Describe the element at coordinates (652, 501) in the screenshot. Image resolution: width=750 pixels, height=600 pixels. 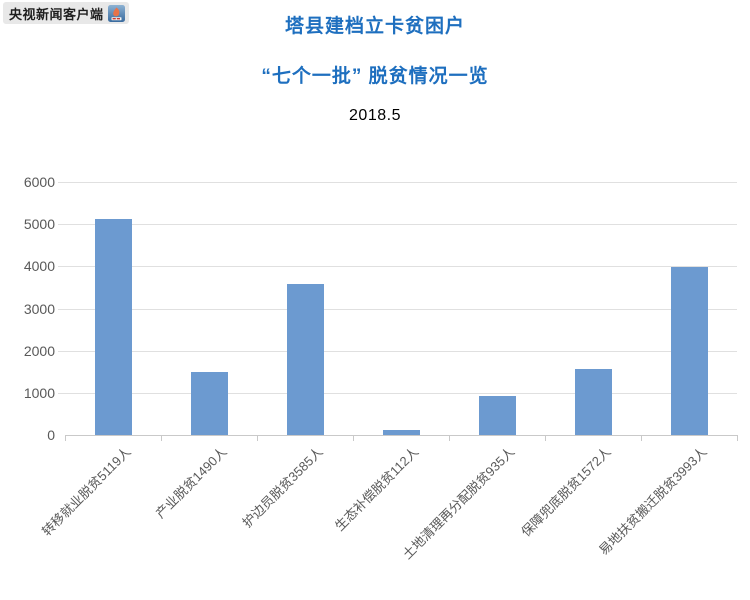
I see `x-axis-label: 易地扶贫搬迁脱贫3993人` at that location.